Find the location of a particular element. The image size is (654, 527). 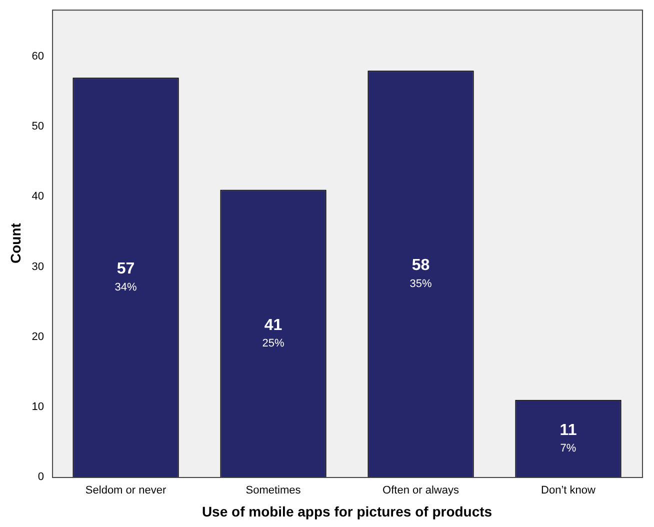

data-label: 11 7% is located at coordinates (568, 438).